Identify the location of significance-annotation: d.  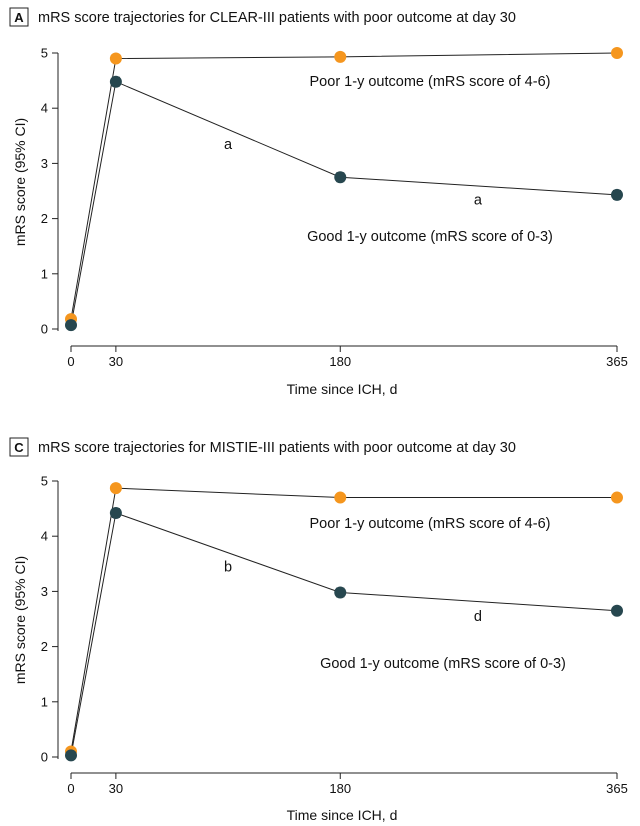
(478, 617).